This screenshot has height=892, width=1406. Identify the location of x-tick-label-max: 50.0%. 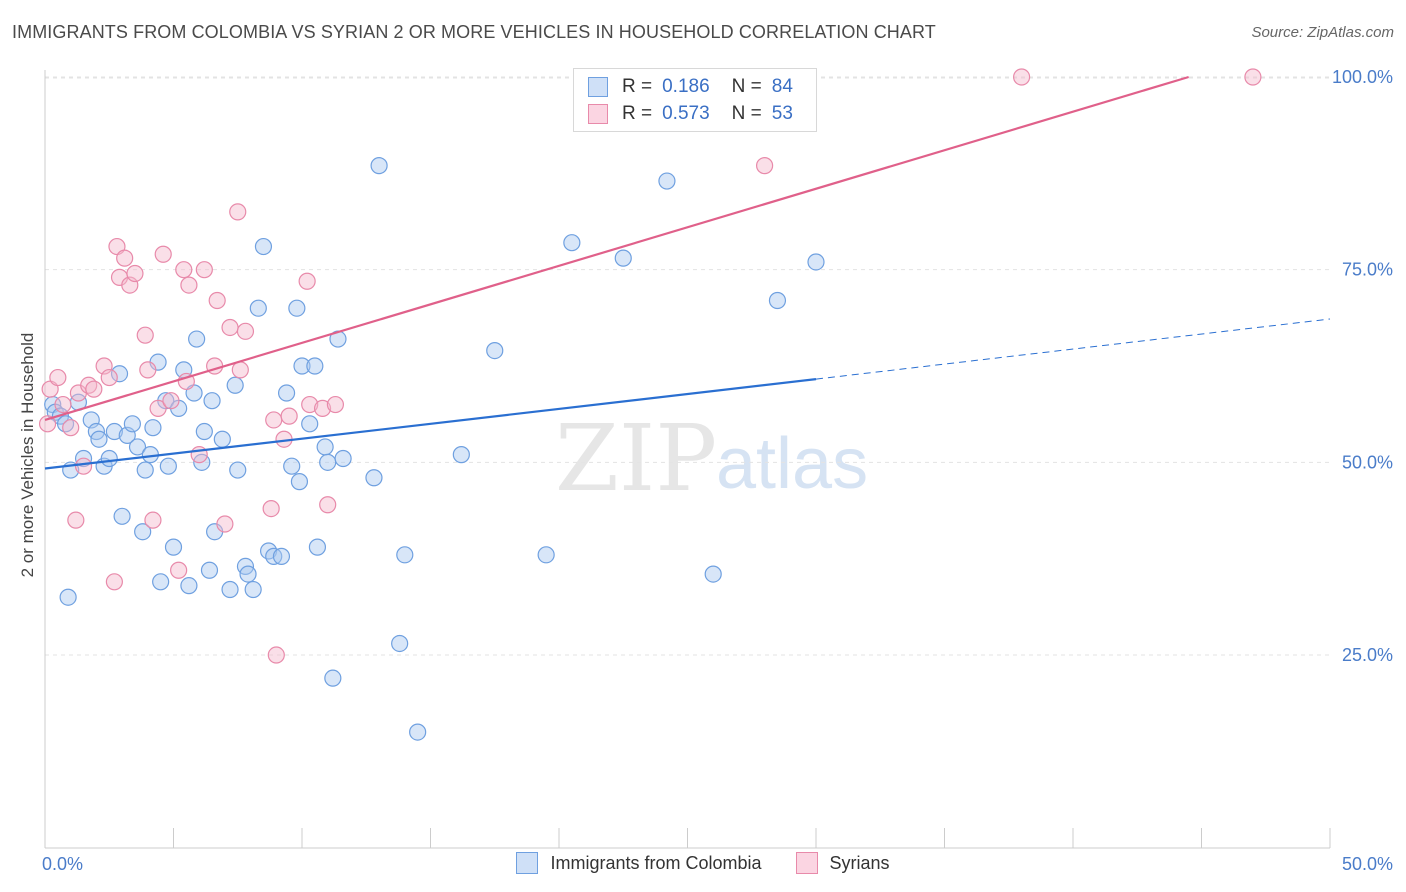
(1367, 864).